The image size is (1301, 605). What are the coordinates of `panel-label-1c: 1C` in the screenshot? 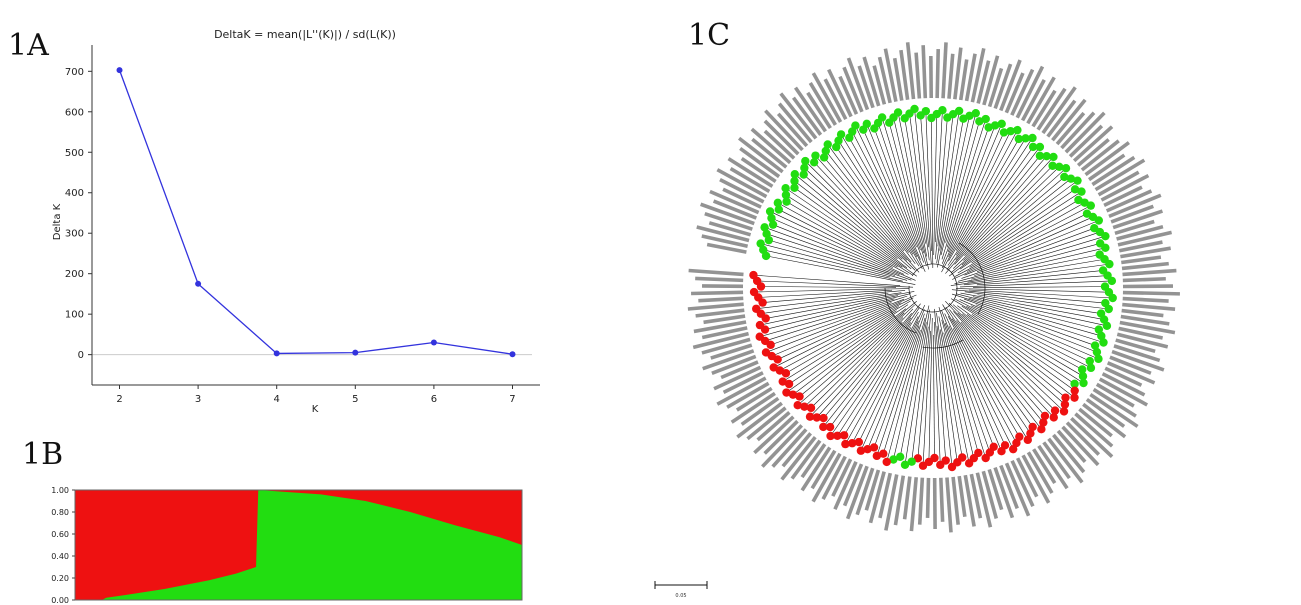 It's located at (709, 35).